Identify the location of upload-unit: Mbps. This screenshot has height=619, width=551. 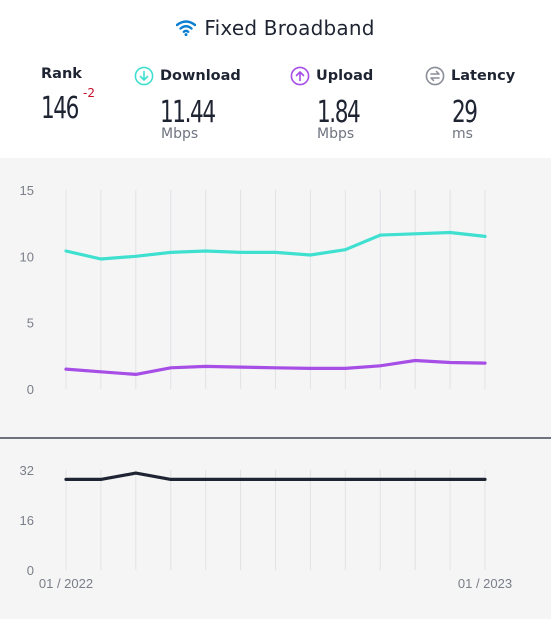
(336, 134).